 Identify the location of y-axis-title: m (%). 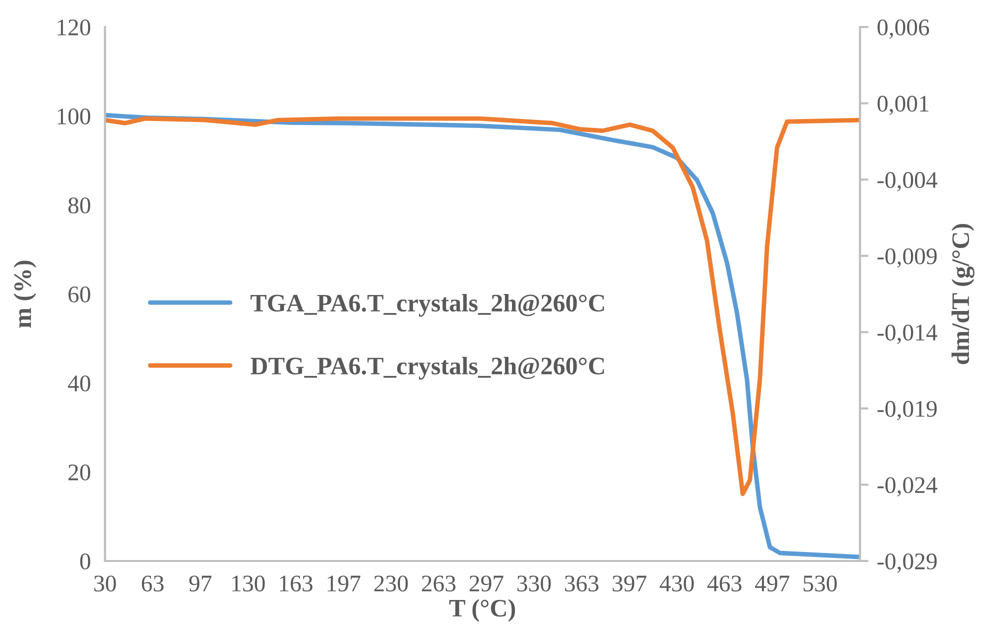
(25, 294).